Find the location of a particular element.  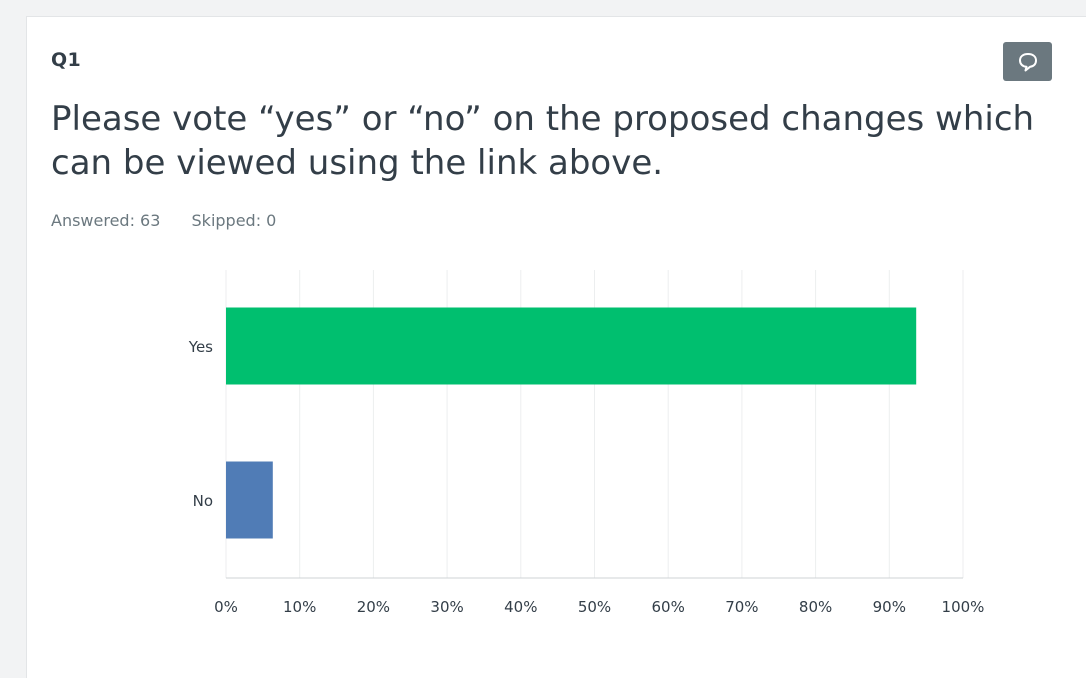

x-tick-labels: 0% 10% 20% 30% 40% 50% 60% 70% 80% 90% 100% is located at coordinates (599, 607).